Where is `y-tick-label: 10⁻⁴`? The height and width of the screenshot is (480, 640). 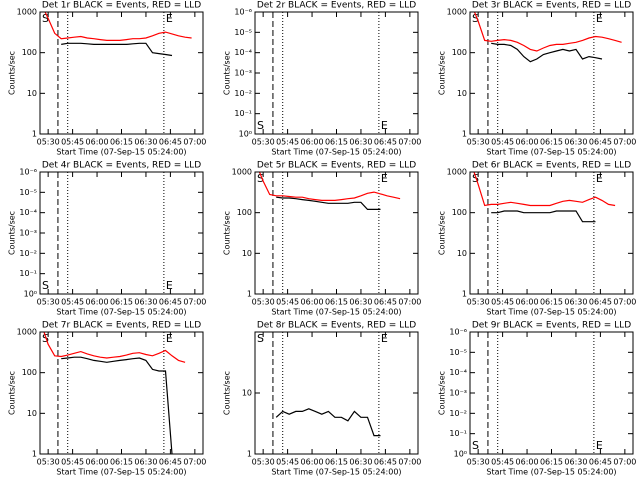
y-tick-label: 10⁻⁴ is located at coordinates (28, 212).